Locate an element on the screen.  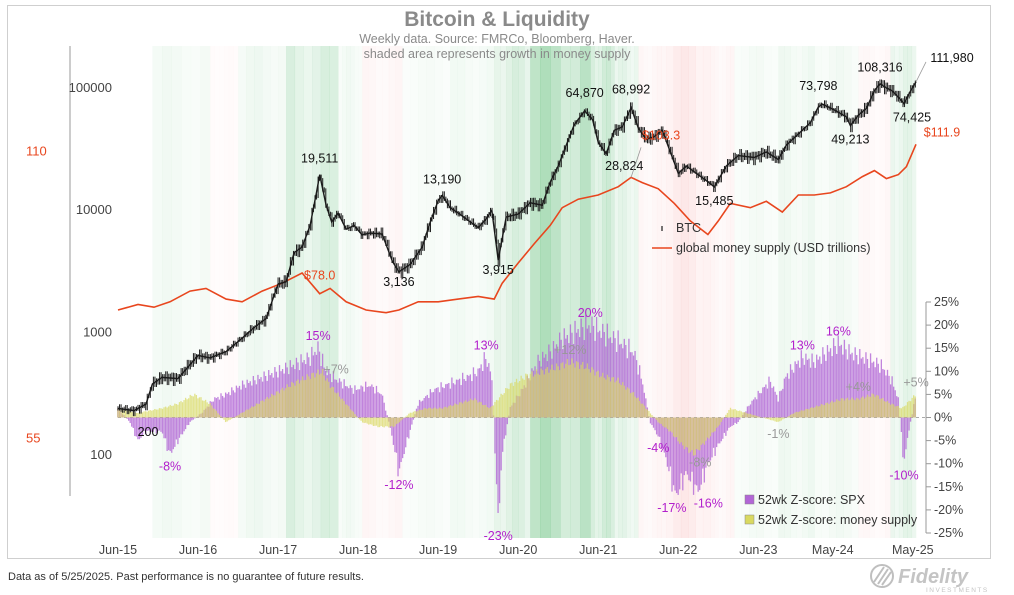
legend-label: BTC is located at coordinates (688, 228).